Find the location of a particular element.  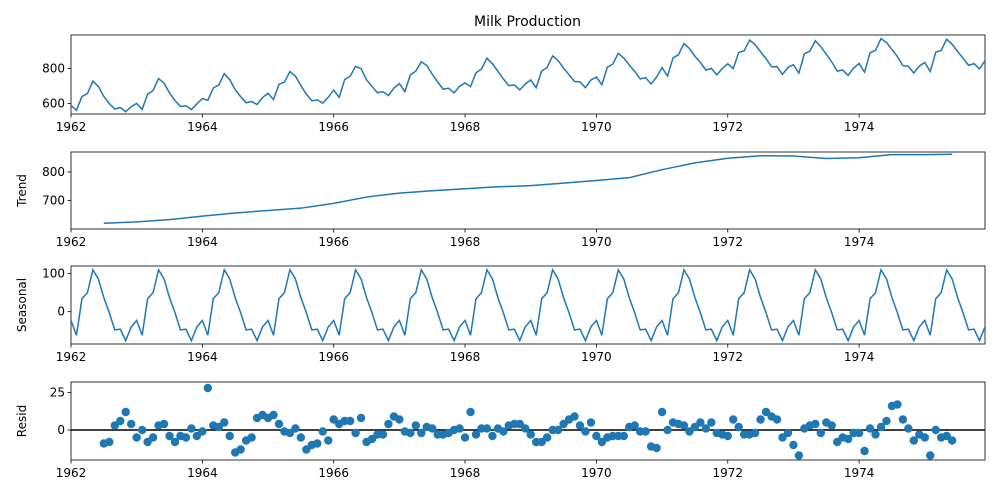

observed-xtick-label: 1972 is located at coordinates (727, 127).